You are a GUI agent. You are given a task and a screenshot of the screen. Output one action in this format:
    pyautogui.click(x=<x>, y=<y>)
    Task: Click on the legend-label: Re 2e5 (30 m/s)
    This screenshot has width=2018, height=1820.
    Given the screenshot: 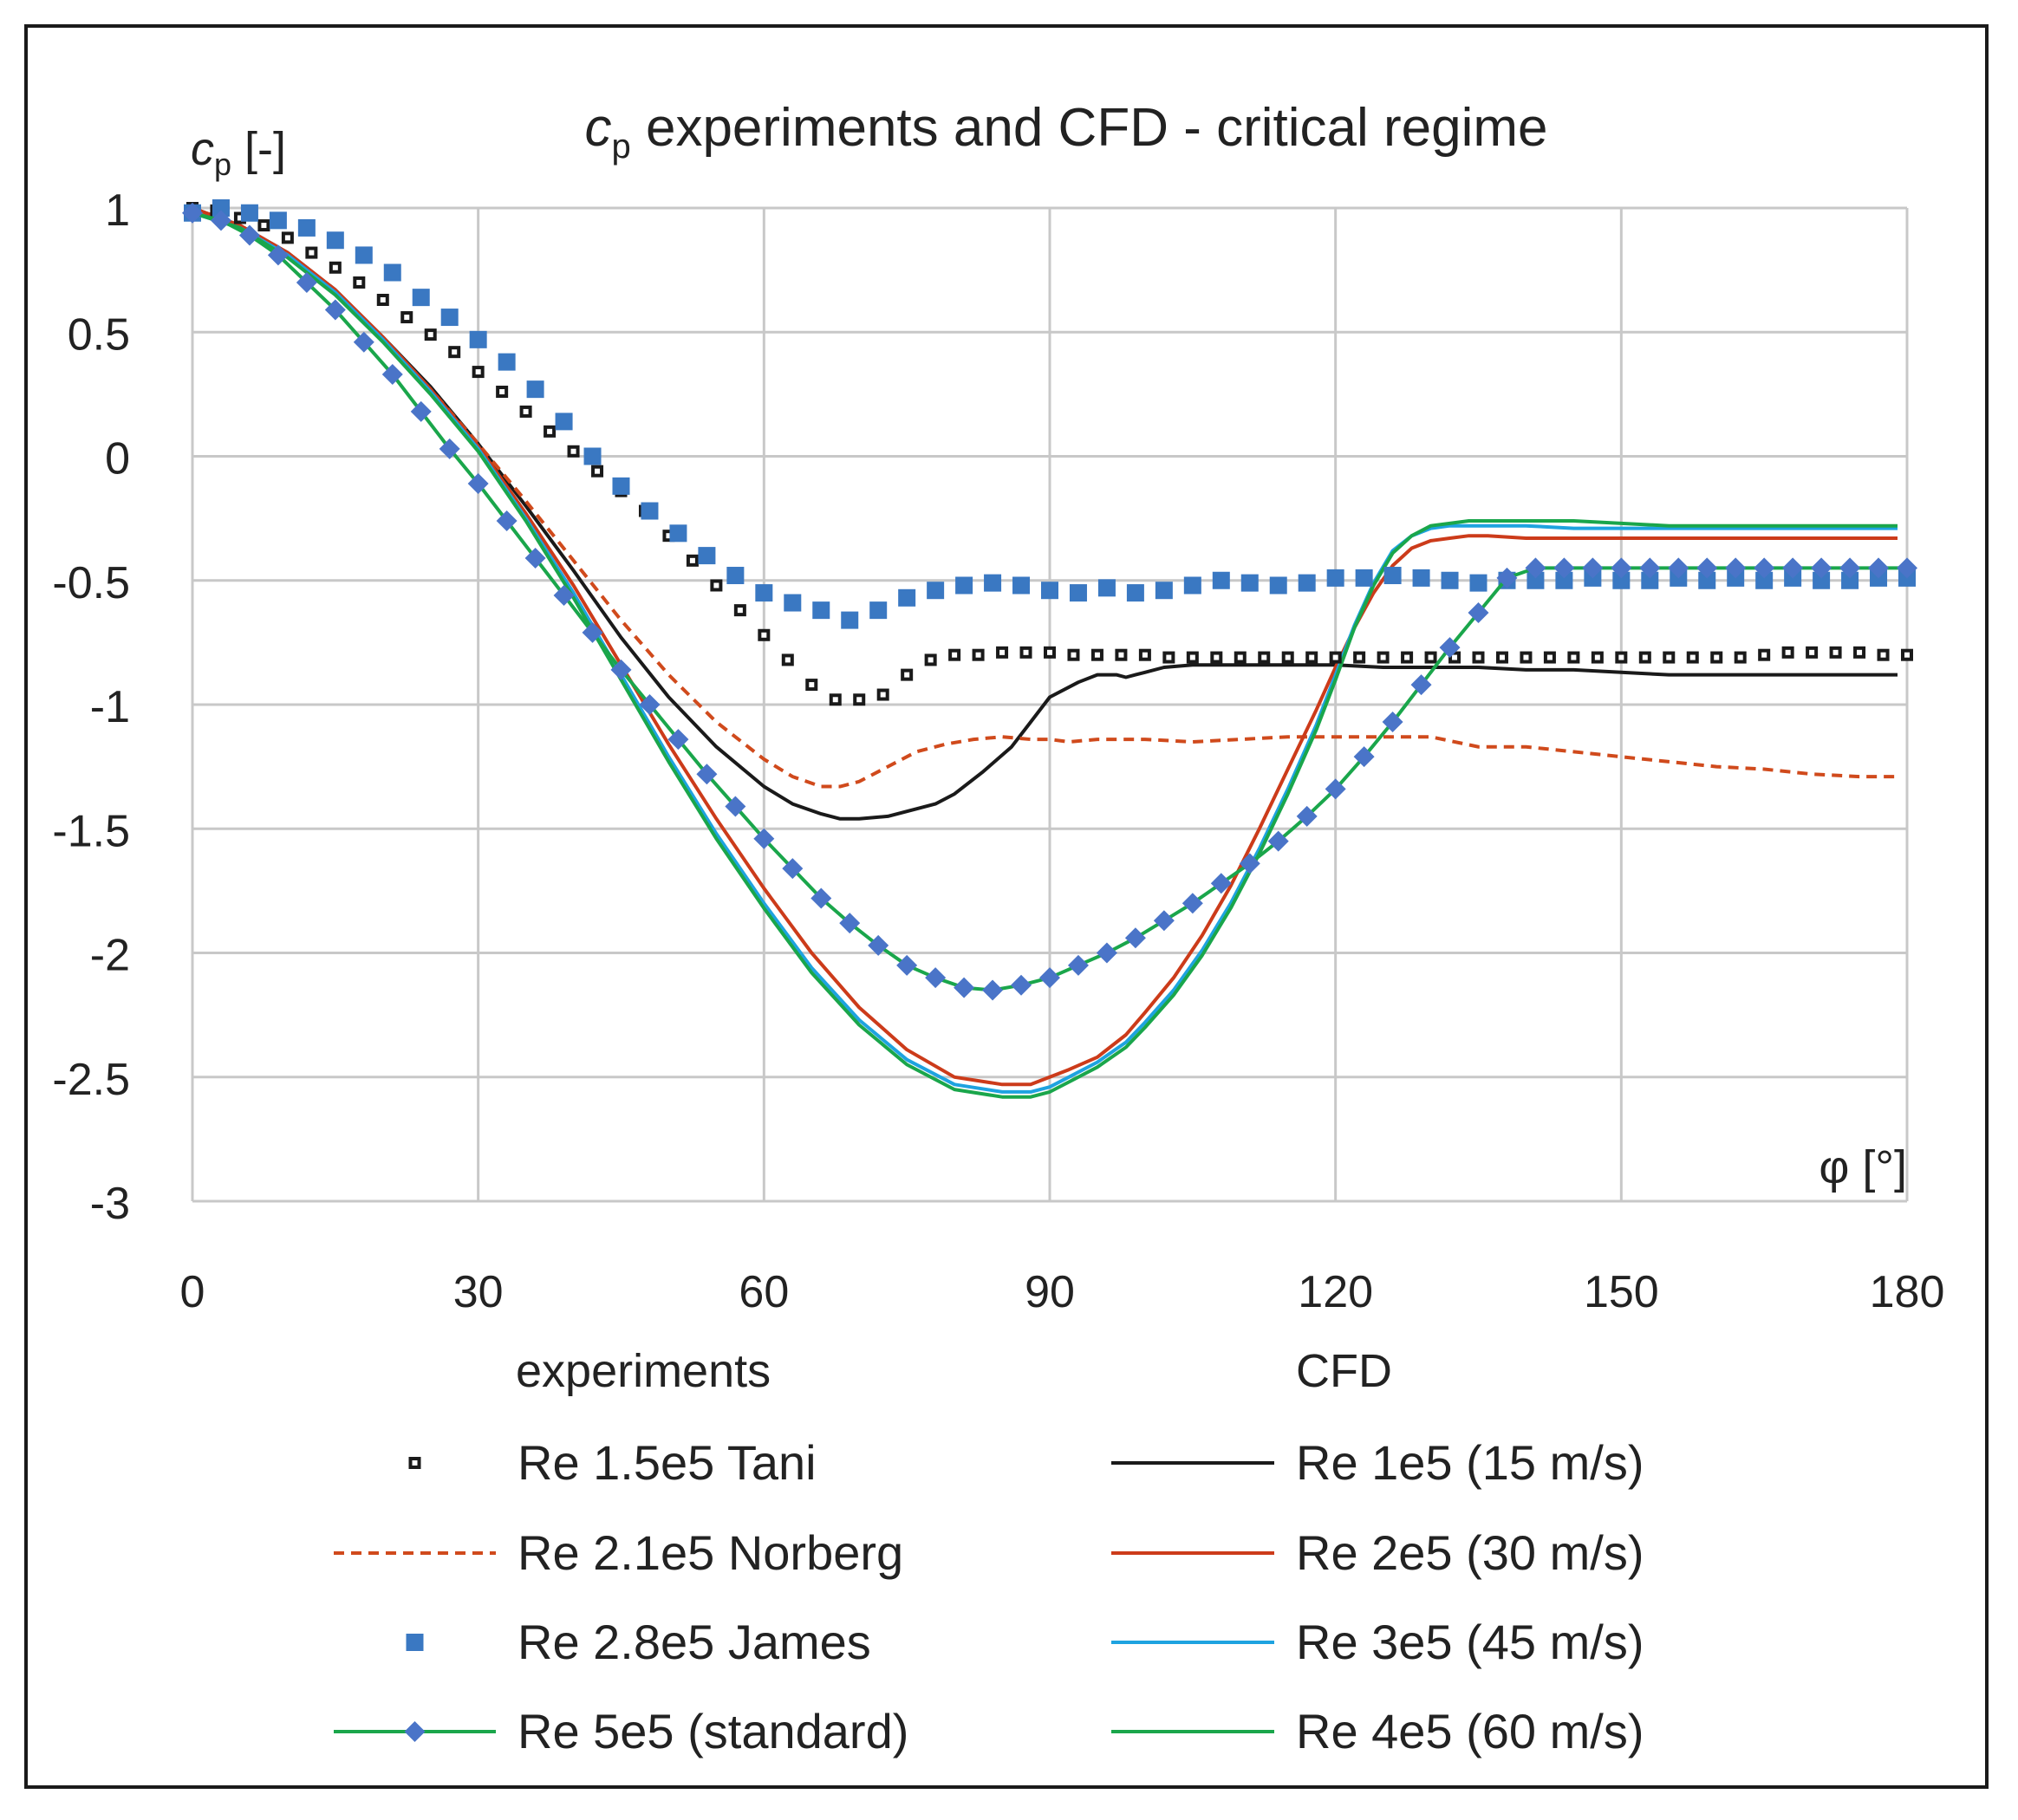 What is the action you would take?
    pyautogui.click(x=1470, y=1552)
    